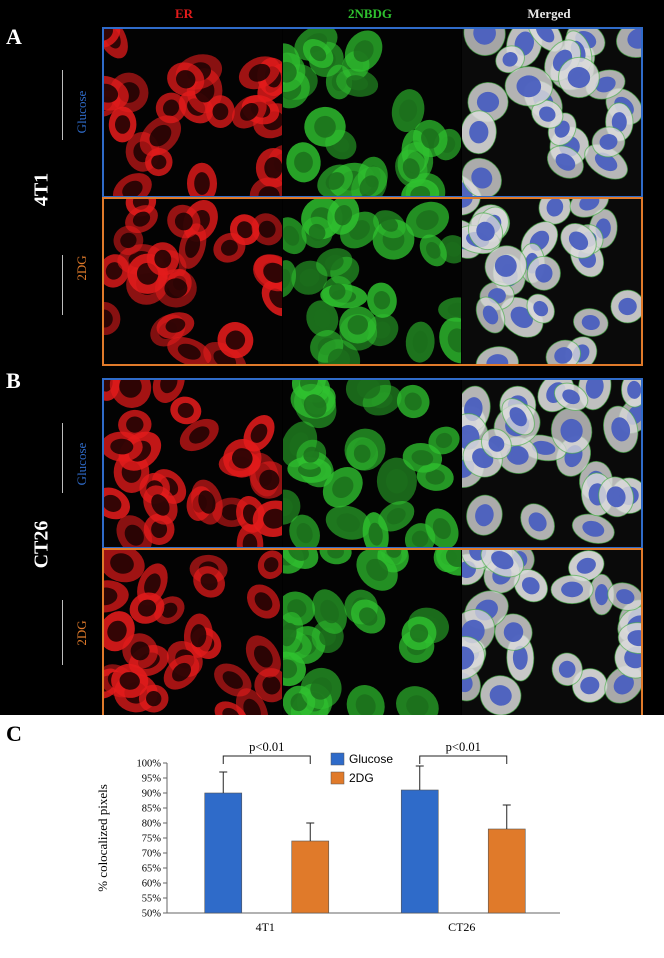 Image resolution: width=664 pixels, height=958 pixels. What do you see at coordinates (62, 105) in the screenshot?
I see `row-divider-a-top` at bounding box center [62, 105].